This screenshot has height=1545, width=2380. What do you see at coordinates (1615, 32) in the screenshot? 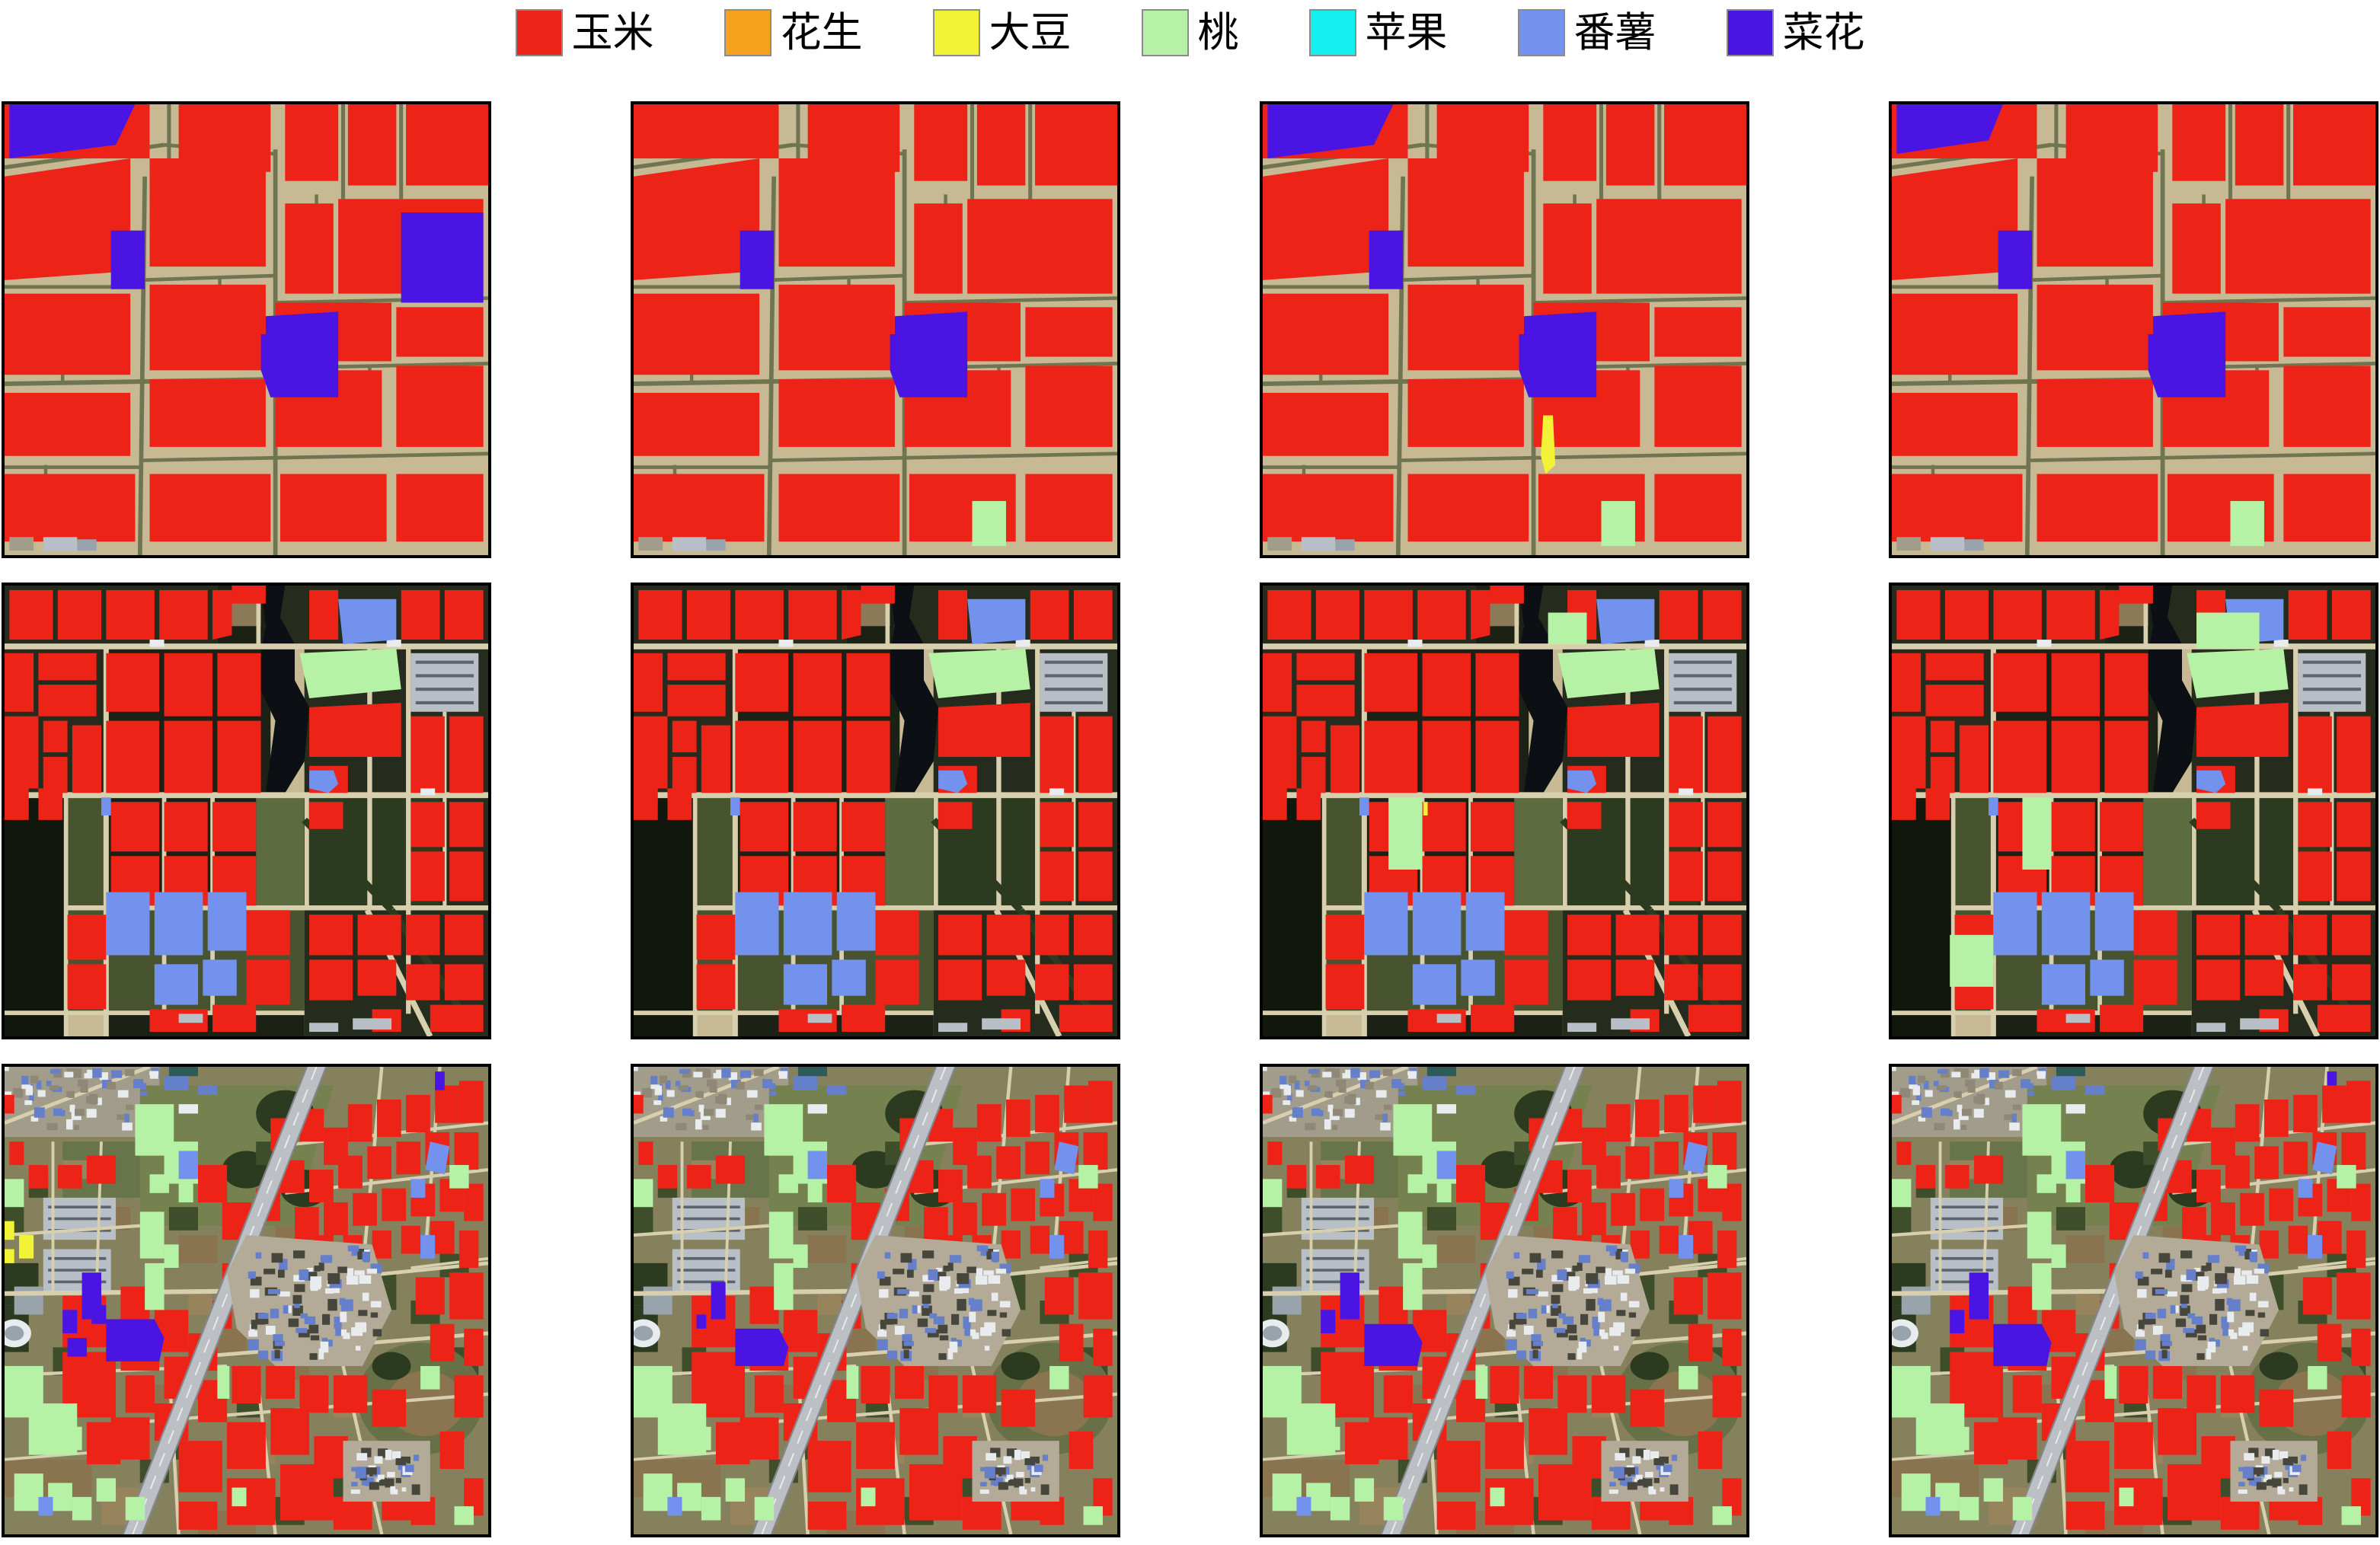
I see `legend-label: 番薯` at bounding box center [1615, 32].